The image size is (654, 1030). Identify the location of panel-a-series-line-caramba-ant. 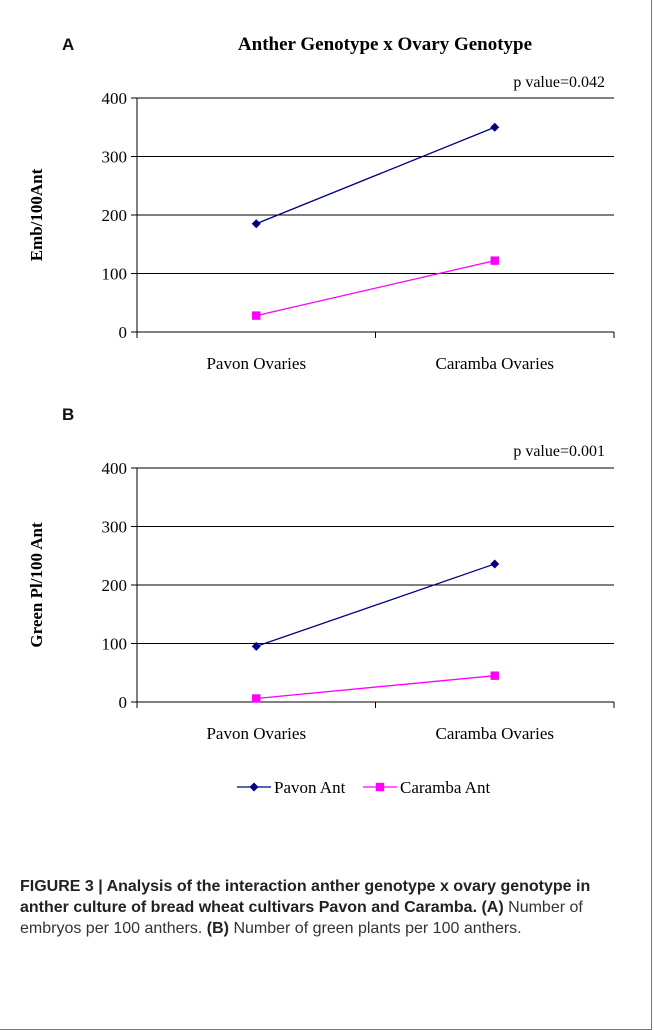
(375, 288).